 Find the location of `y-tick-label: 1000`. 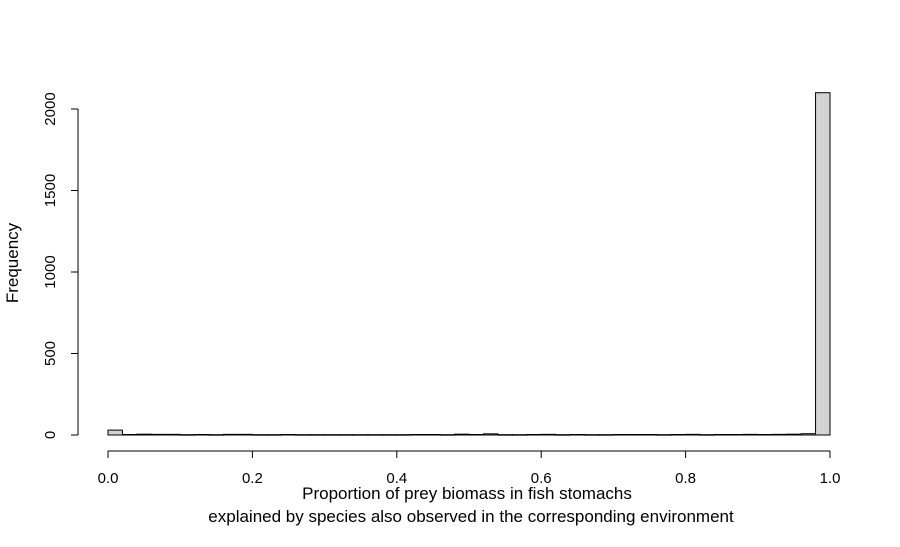

y-tick-label: 1000 is located at coordinates (50, 271).